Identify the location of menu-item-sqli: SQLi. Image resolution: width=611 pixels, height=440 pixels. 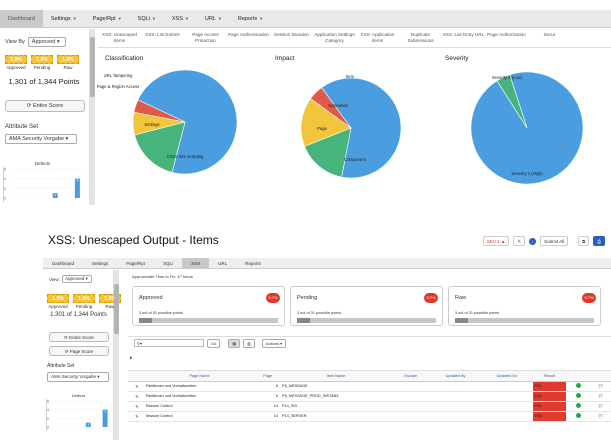
(168, 263).